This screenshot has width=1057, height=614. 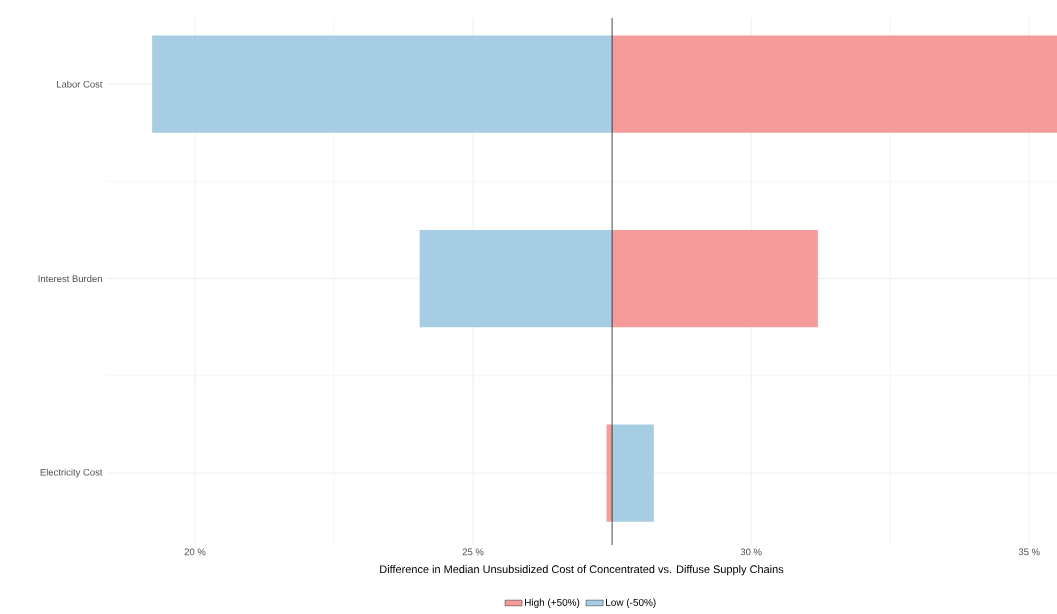 What do you see at coordinates (582, 570) in the screenshot?
I see `x-axis-title: Difference in Median Unsubsidized Cost of Concentrated vs. Diffuse Supply Chains` at bounding box center [582, 570].